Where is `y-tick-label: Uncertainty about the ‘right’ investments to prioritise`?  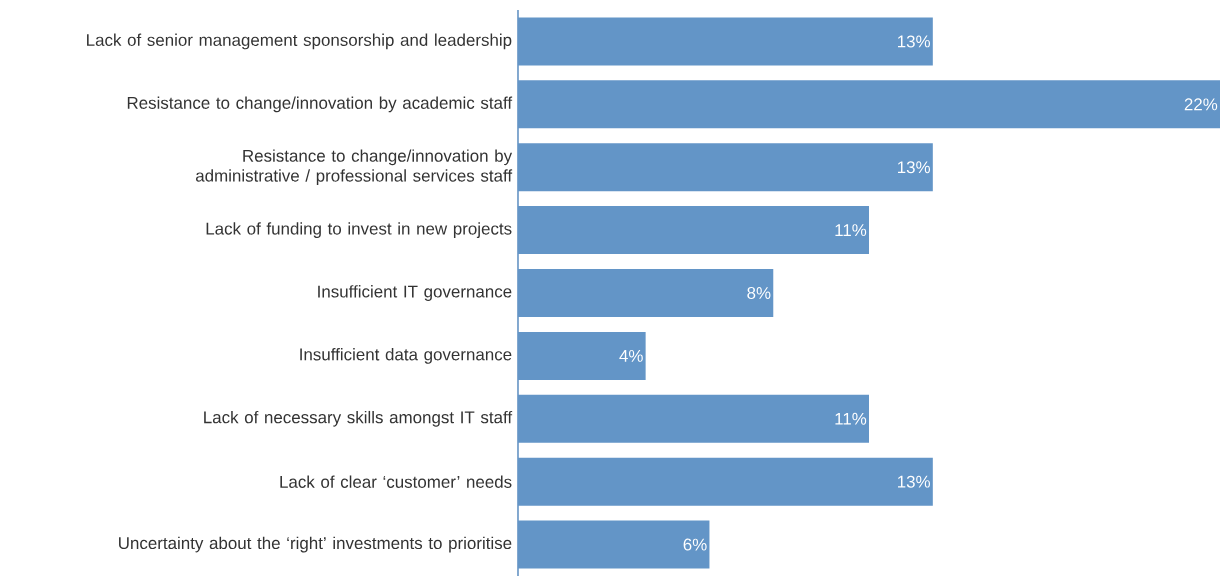 y-tick-label: Uncertainty about the ‘right’ investments to prioritise is located at coordinates (315, 544).